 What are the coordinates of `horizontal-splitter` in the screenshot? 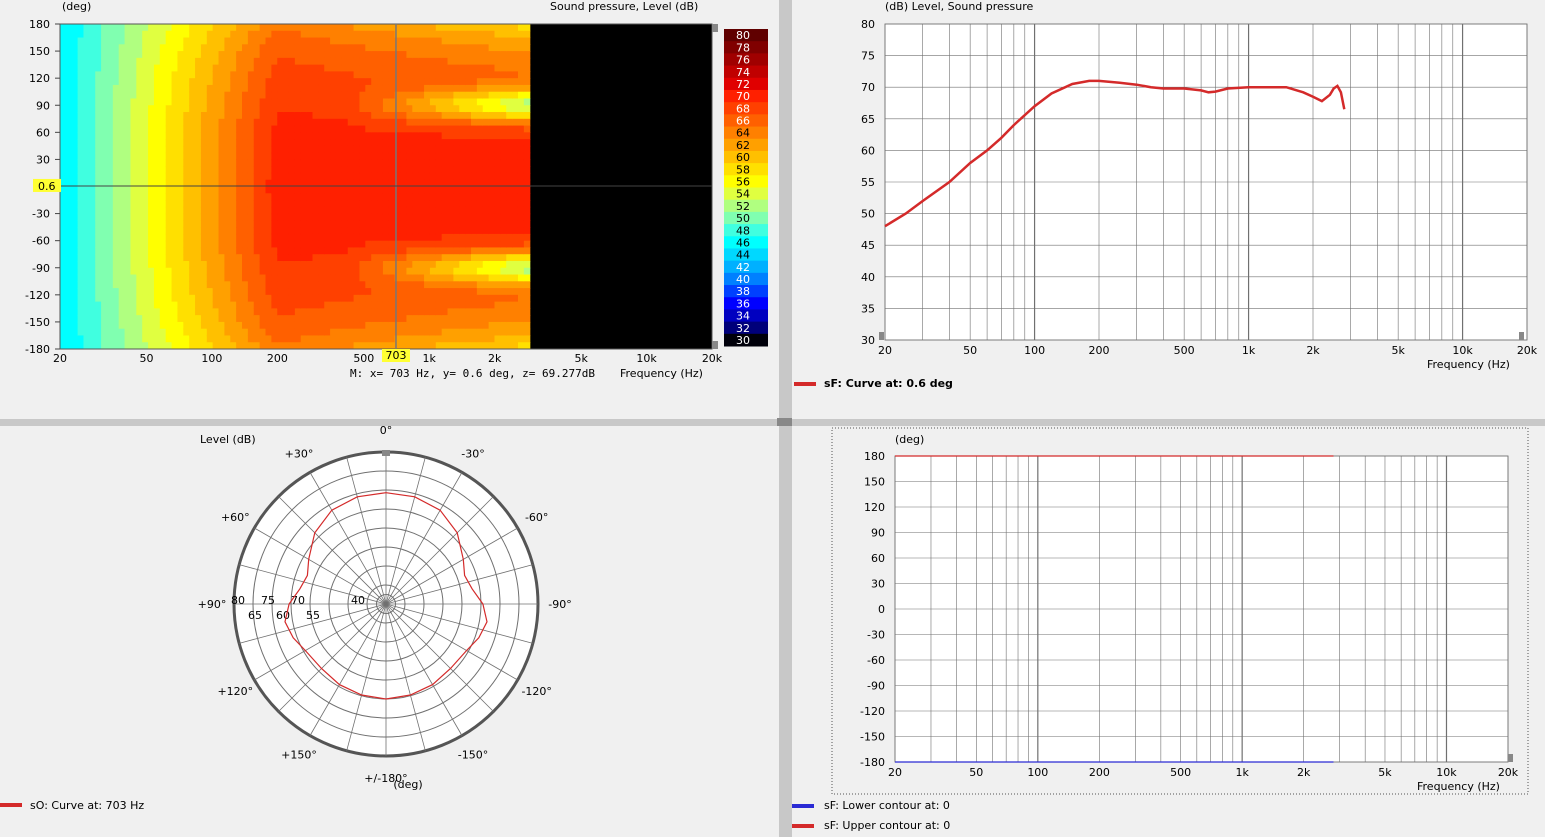 It's located at (772, 422).